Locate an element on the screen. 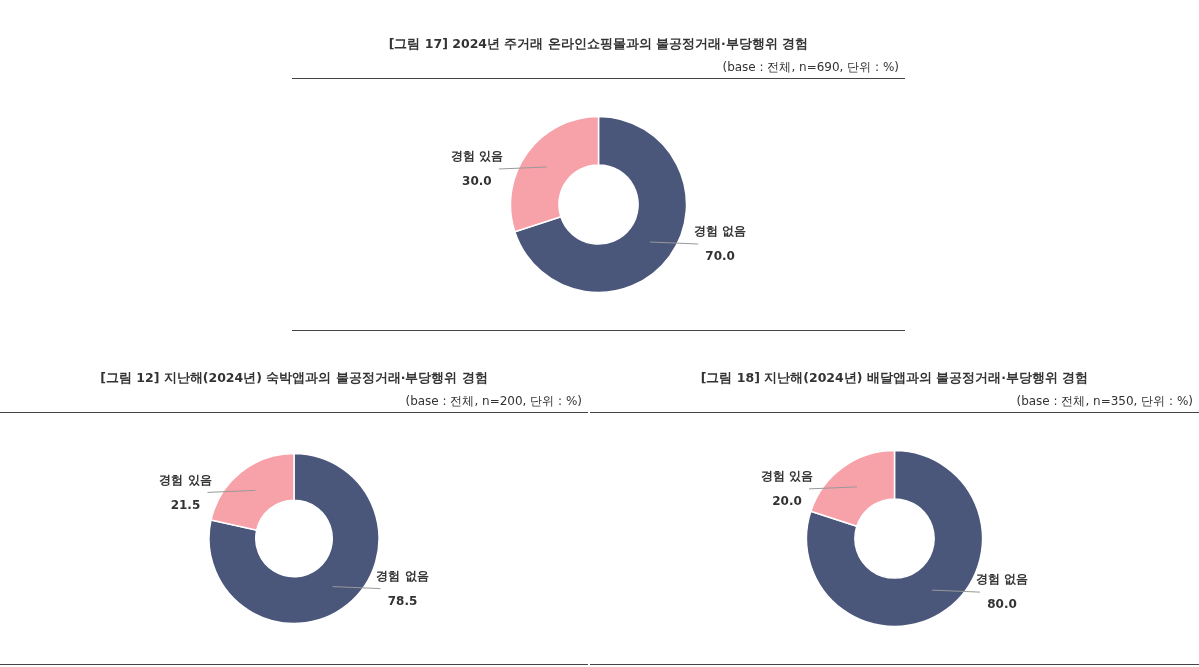 This screenshot has width=1199, height=667. data-label: 80.0 is located at coordinates (1002, 604).